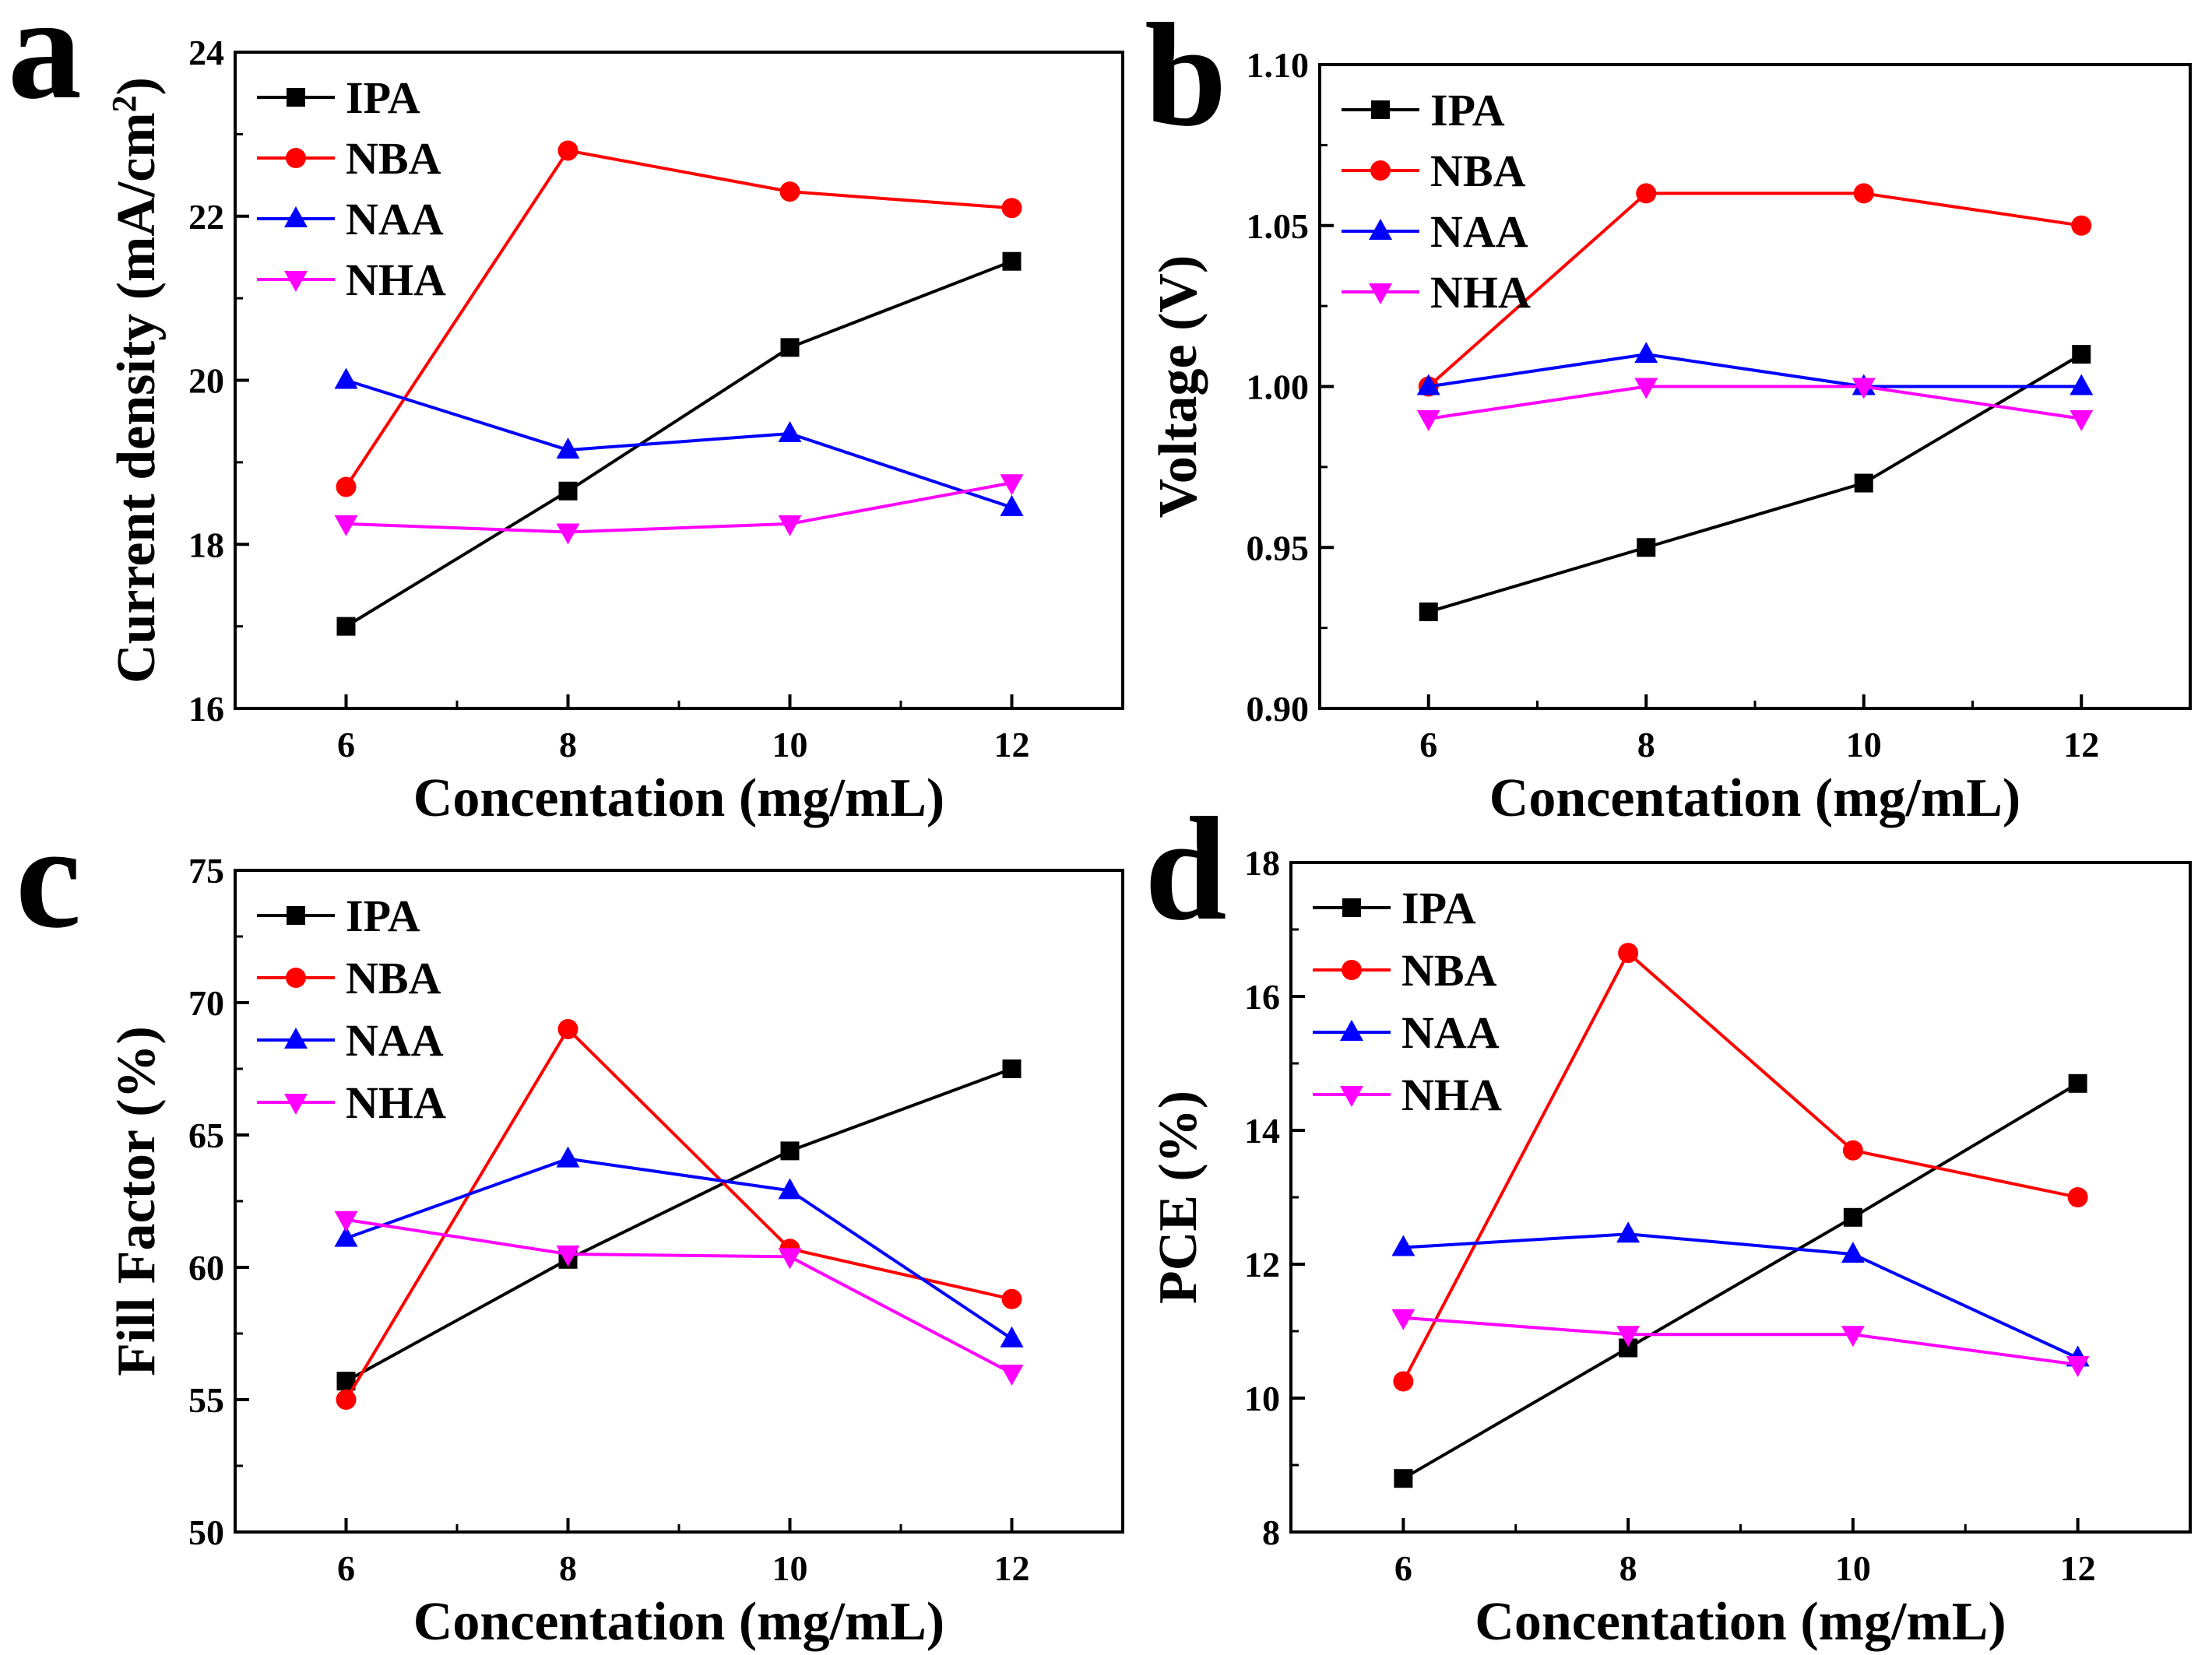  Describe the element at coordinates (206, 1268) in the screenshot. I see `y-tick-label: 60` at that location.